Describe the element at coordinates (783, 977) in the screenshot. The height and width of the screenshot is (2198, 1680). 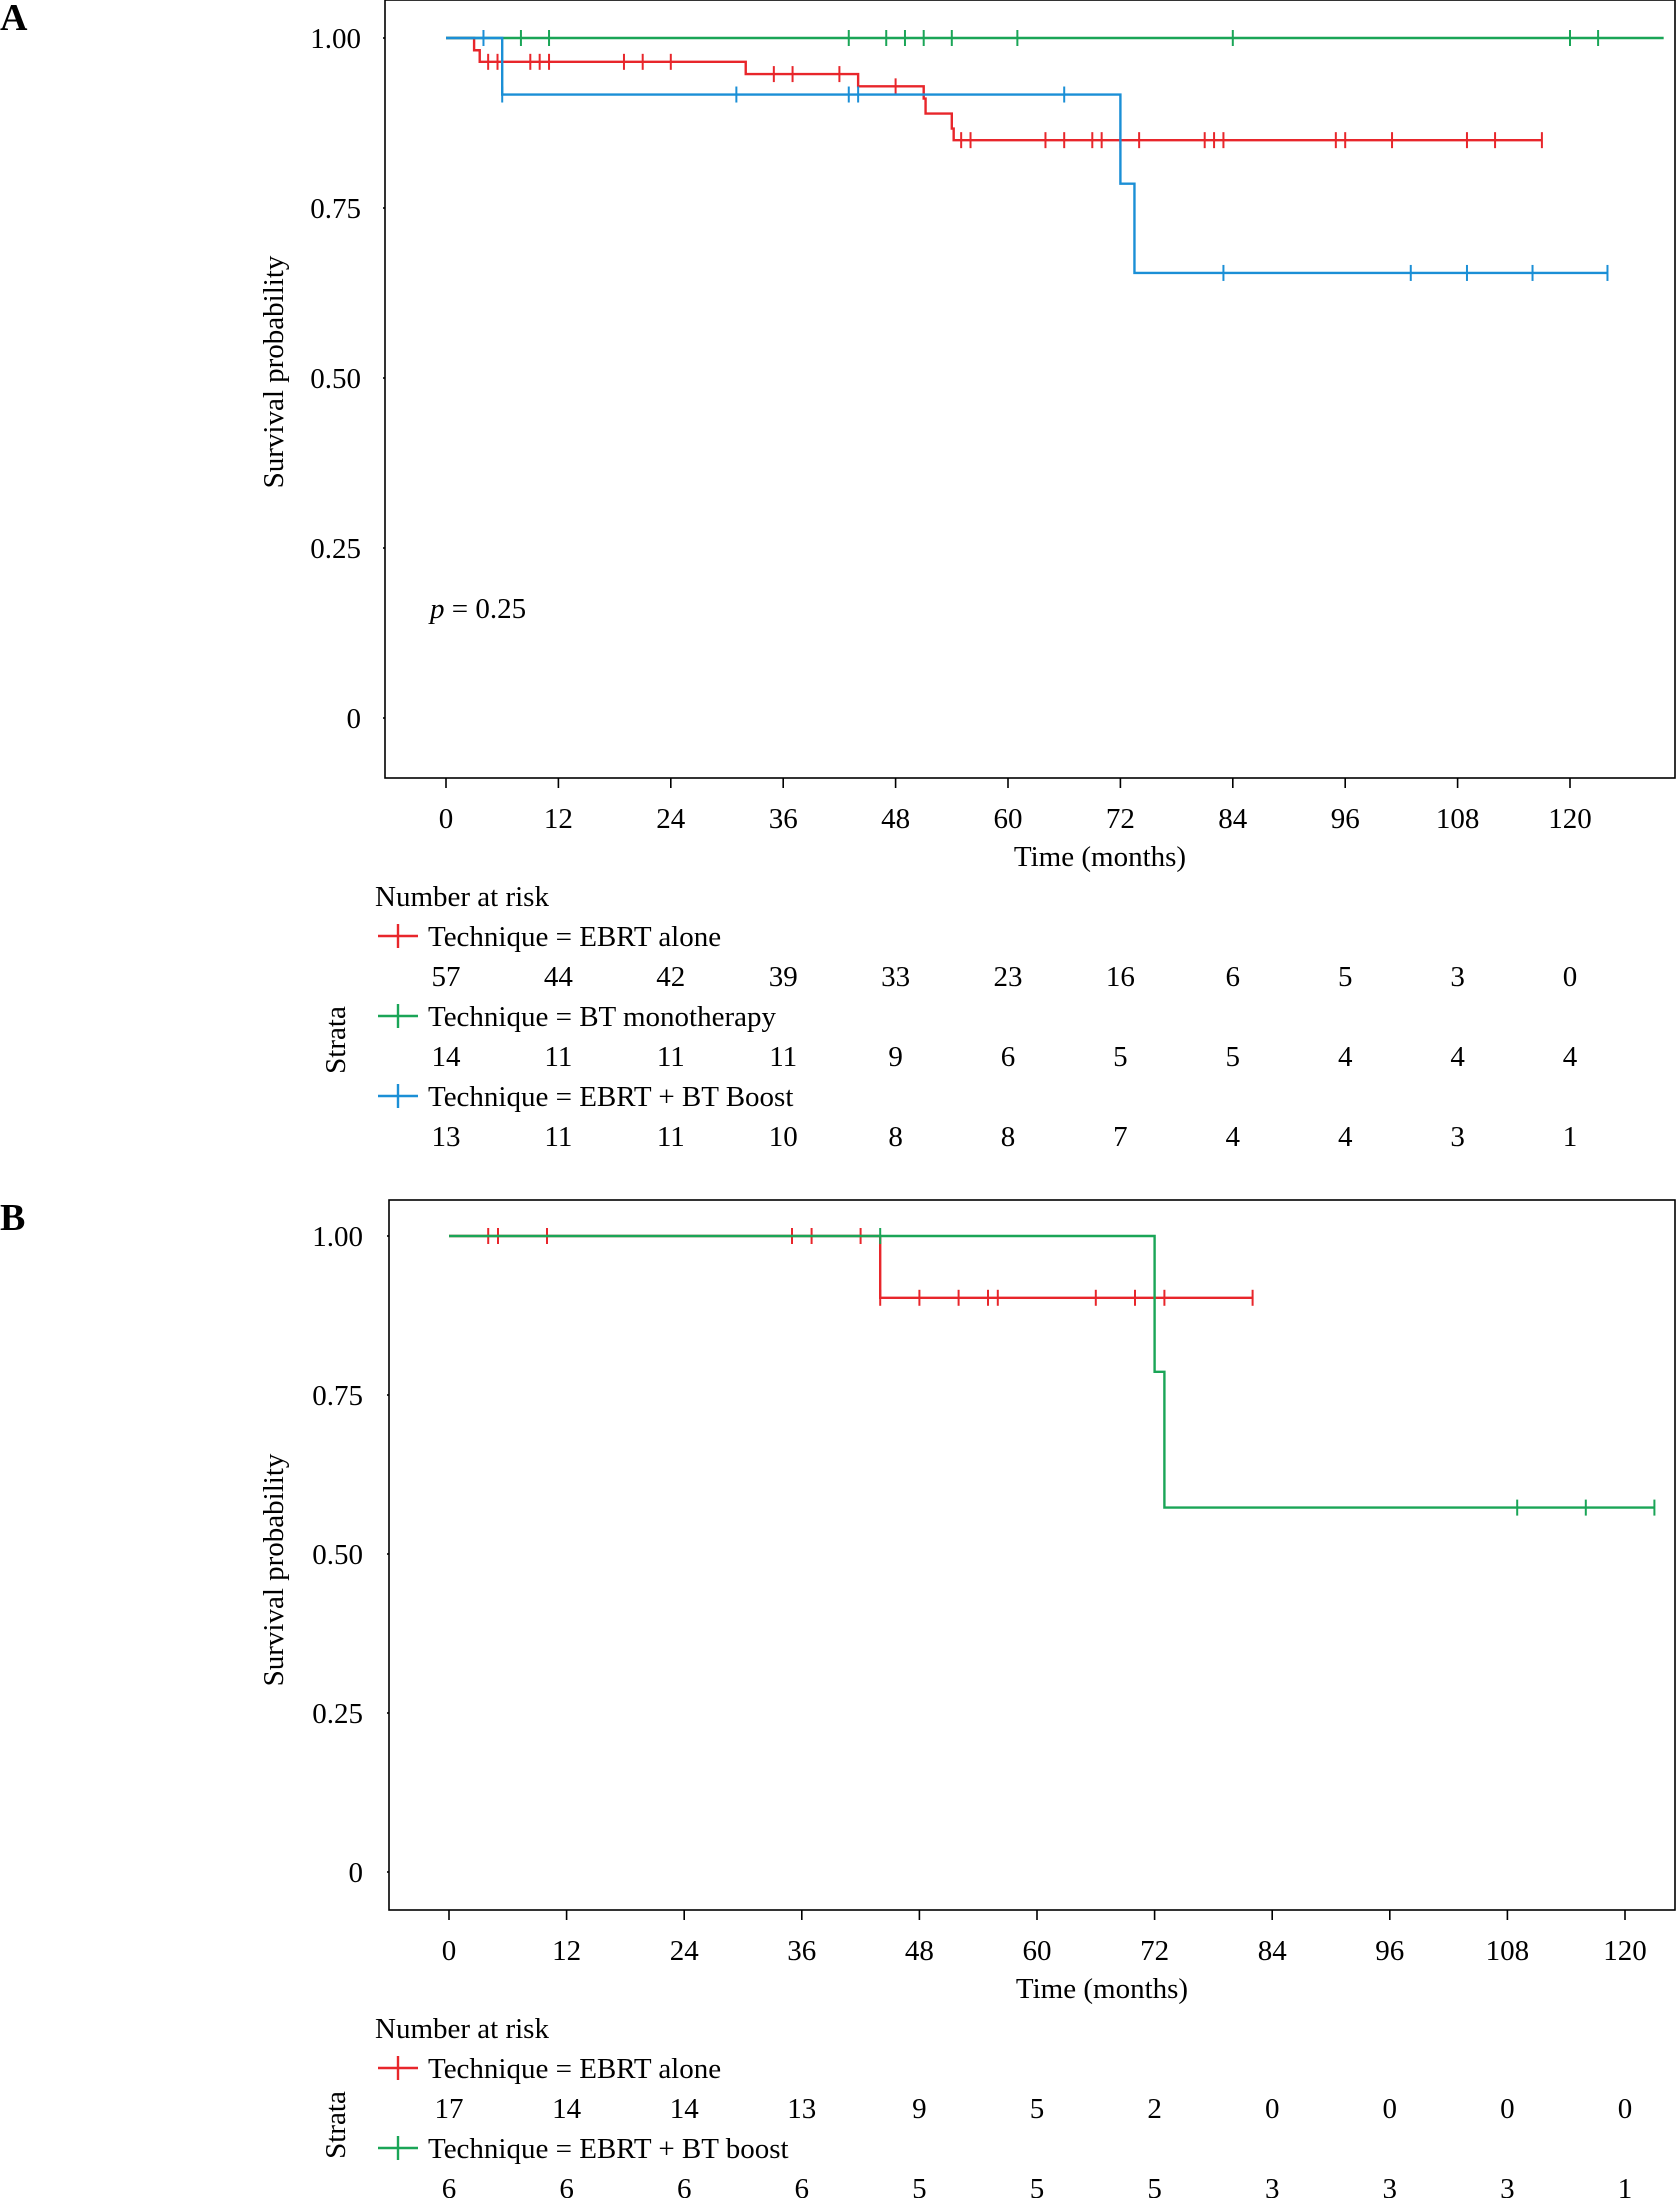
I see `risk-count: 39` at that location.